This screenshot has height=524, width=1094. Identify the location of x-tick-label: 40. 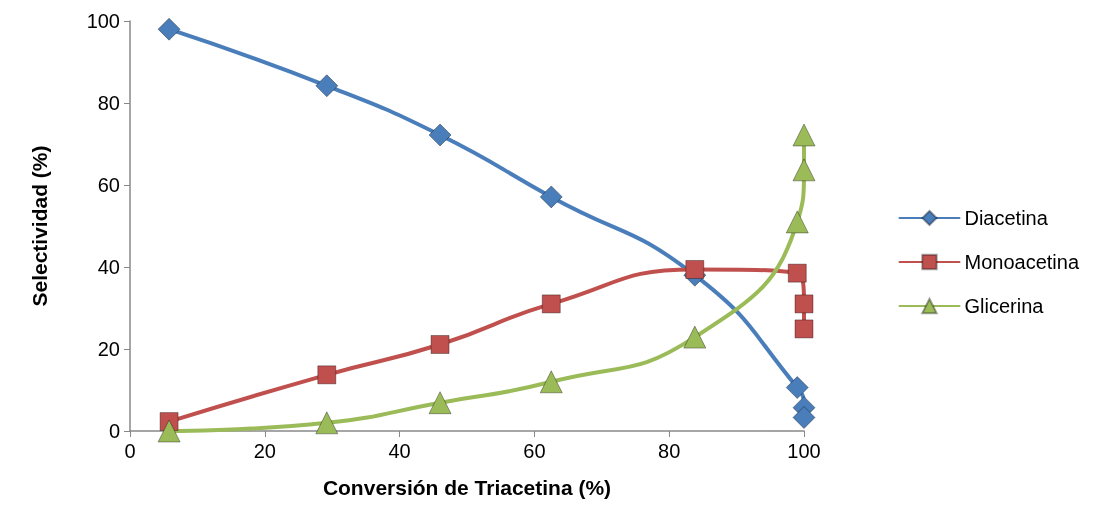
(399, 451).